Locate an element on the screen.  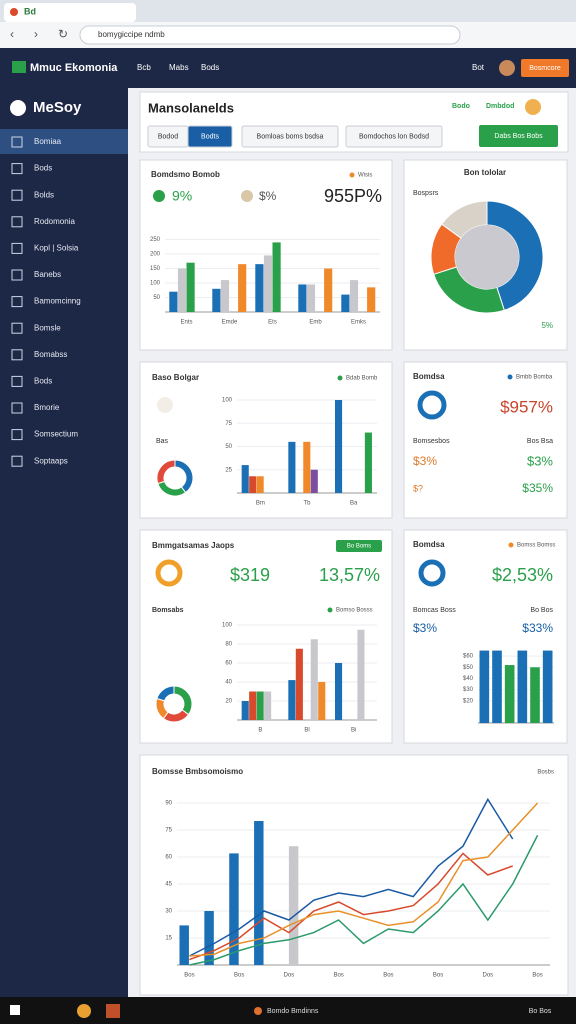
y-tick-label: 40 is located at coordinates (228, 683).